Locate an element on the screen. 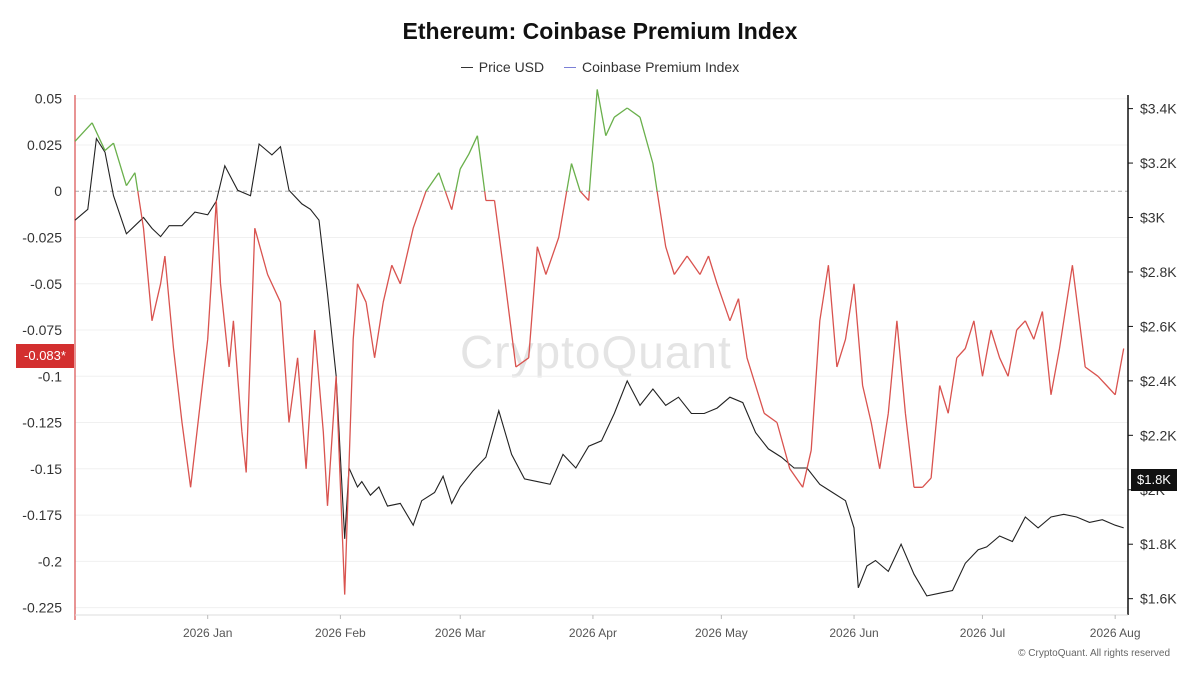  legend-label-price: Price USD is located at coordinates (511, 67).